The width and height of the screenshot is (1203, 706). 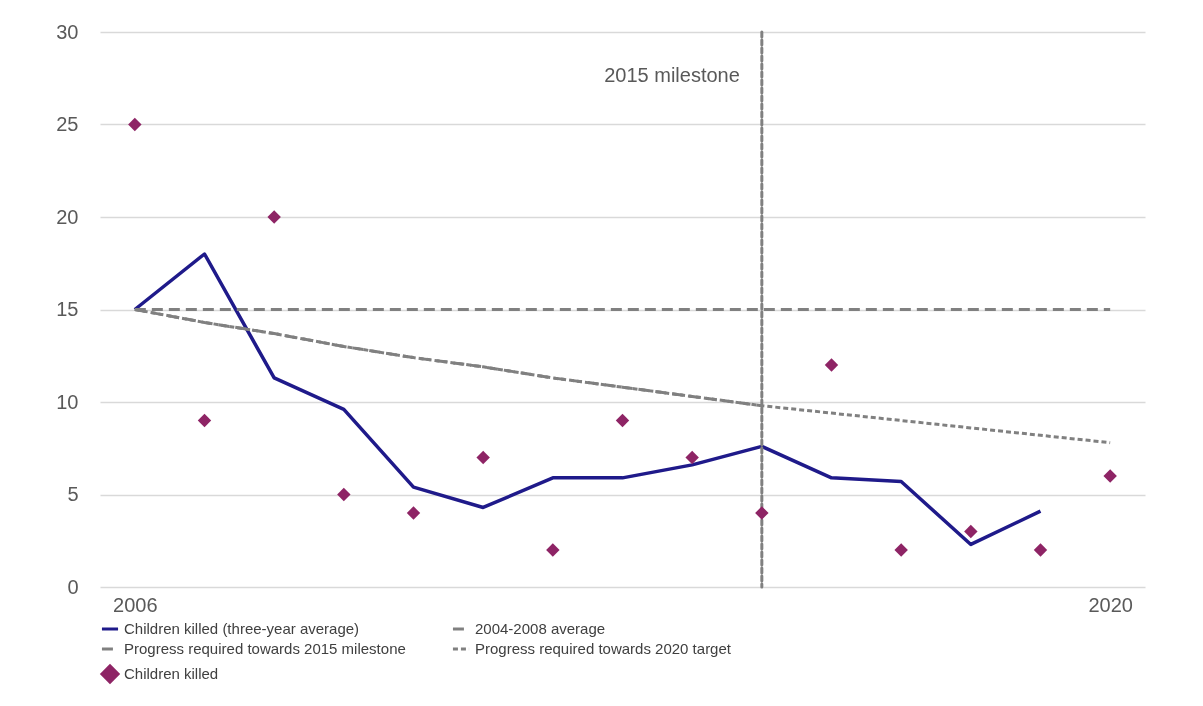 I want to click on x-tick-label: 2006, so click(x=135, y=604).